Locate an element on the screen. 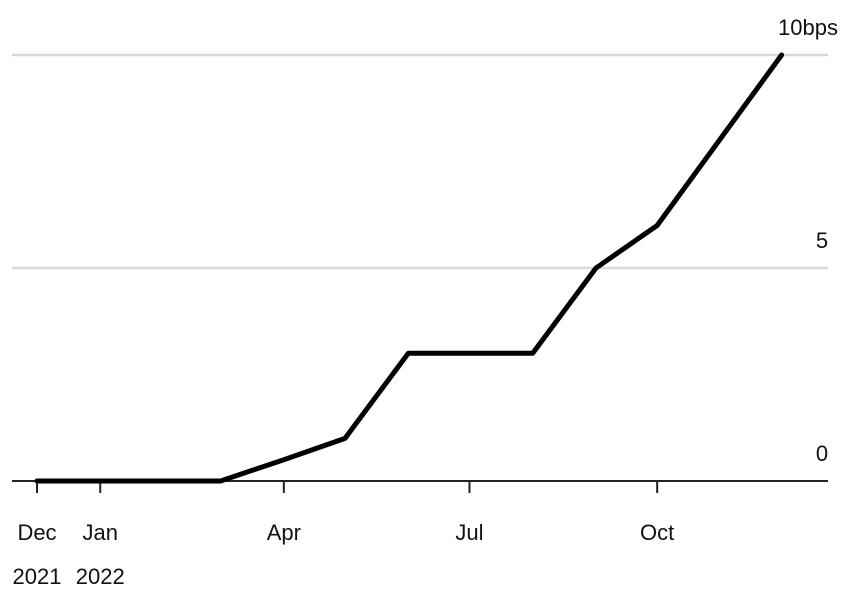 The width and height of the screenshot is (863, 591). x-tick-label: Jan is located at coordinates (99, 532).